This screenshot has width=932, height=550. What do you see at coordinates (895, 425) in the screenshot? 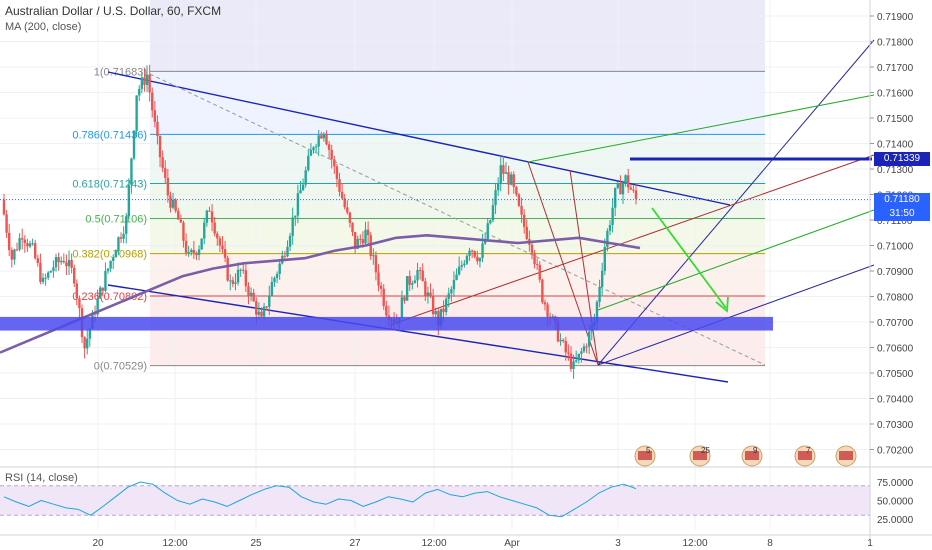
I see `price-tick-label: 0.70300` at bounding box center [895, 425].